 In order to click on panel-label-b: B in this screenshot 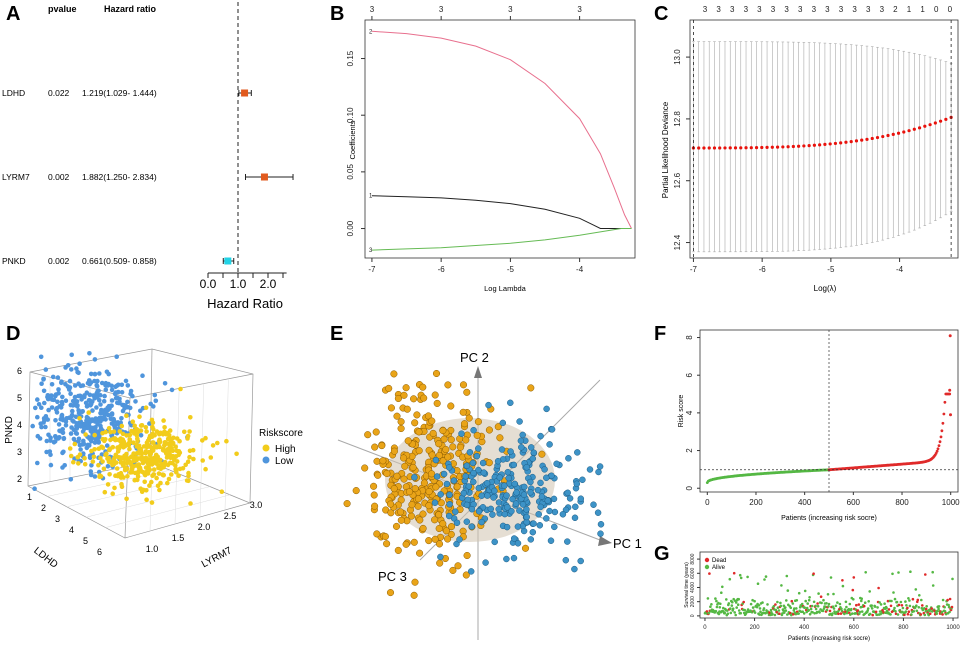, I will do `click(337, 14)`.